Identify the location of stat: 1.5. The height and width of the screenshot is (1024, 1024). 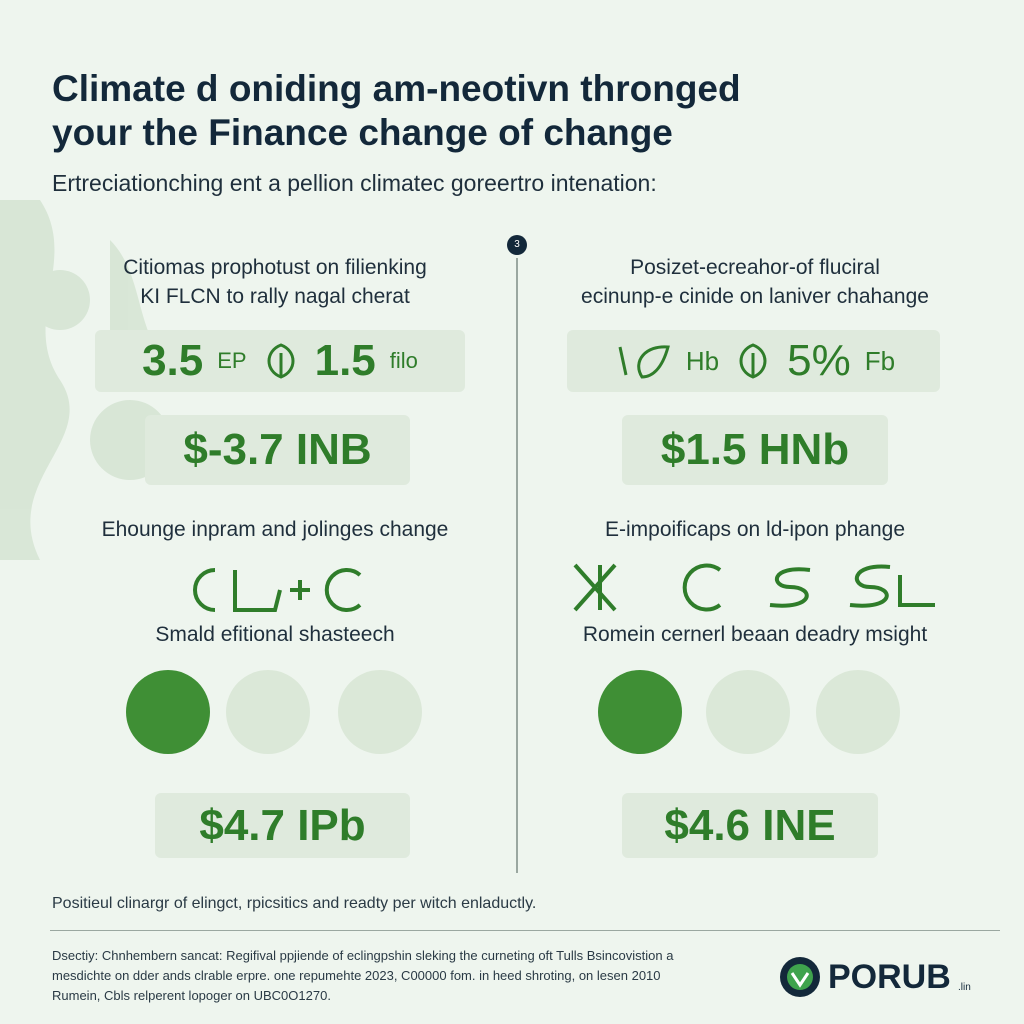
(345, 360).